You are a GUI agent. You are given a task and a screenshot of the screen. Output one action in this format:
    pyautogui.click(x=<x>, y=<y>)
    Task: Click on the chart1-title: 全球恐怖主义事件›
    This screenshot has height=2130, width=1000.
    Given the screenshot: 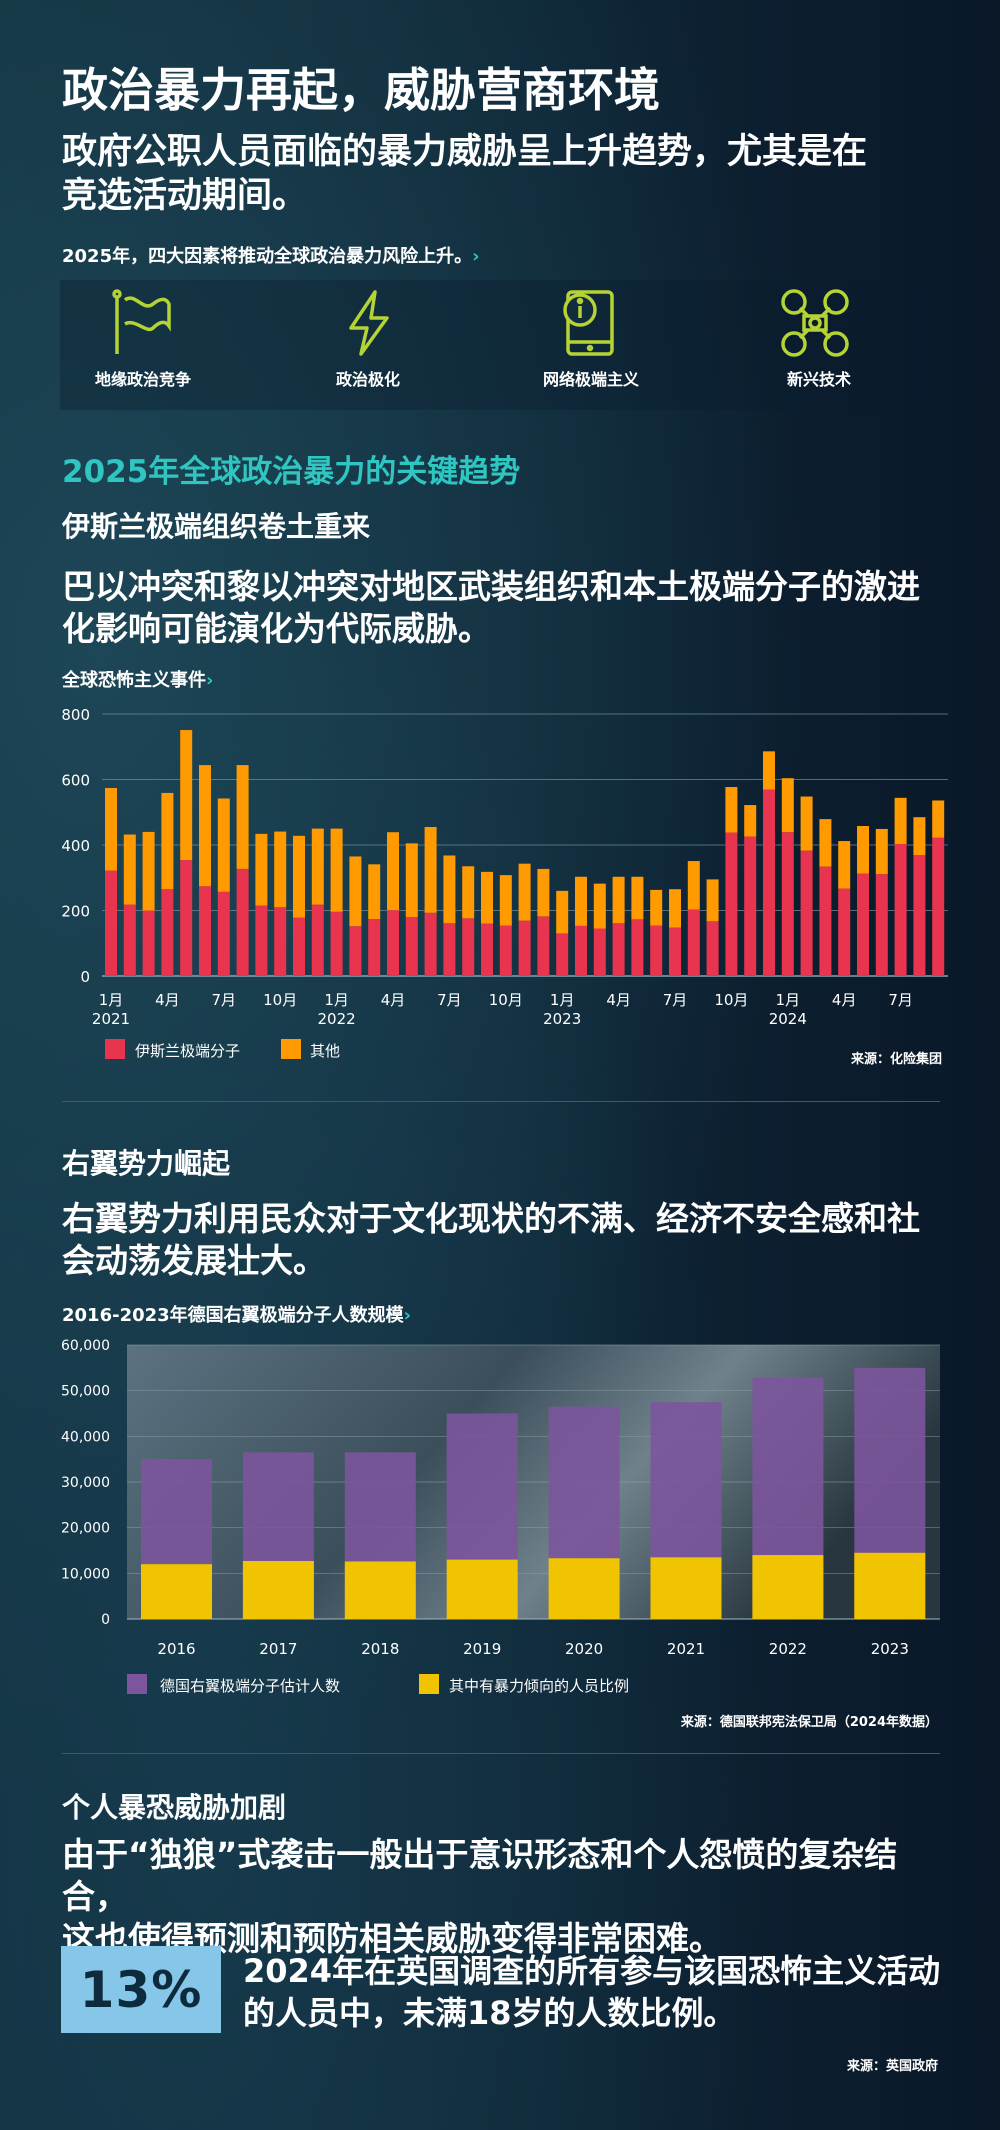 What is the action you would take?
    pyautogui.click(x=138, y=680)
    